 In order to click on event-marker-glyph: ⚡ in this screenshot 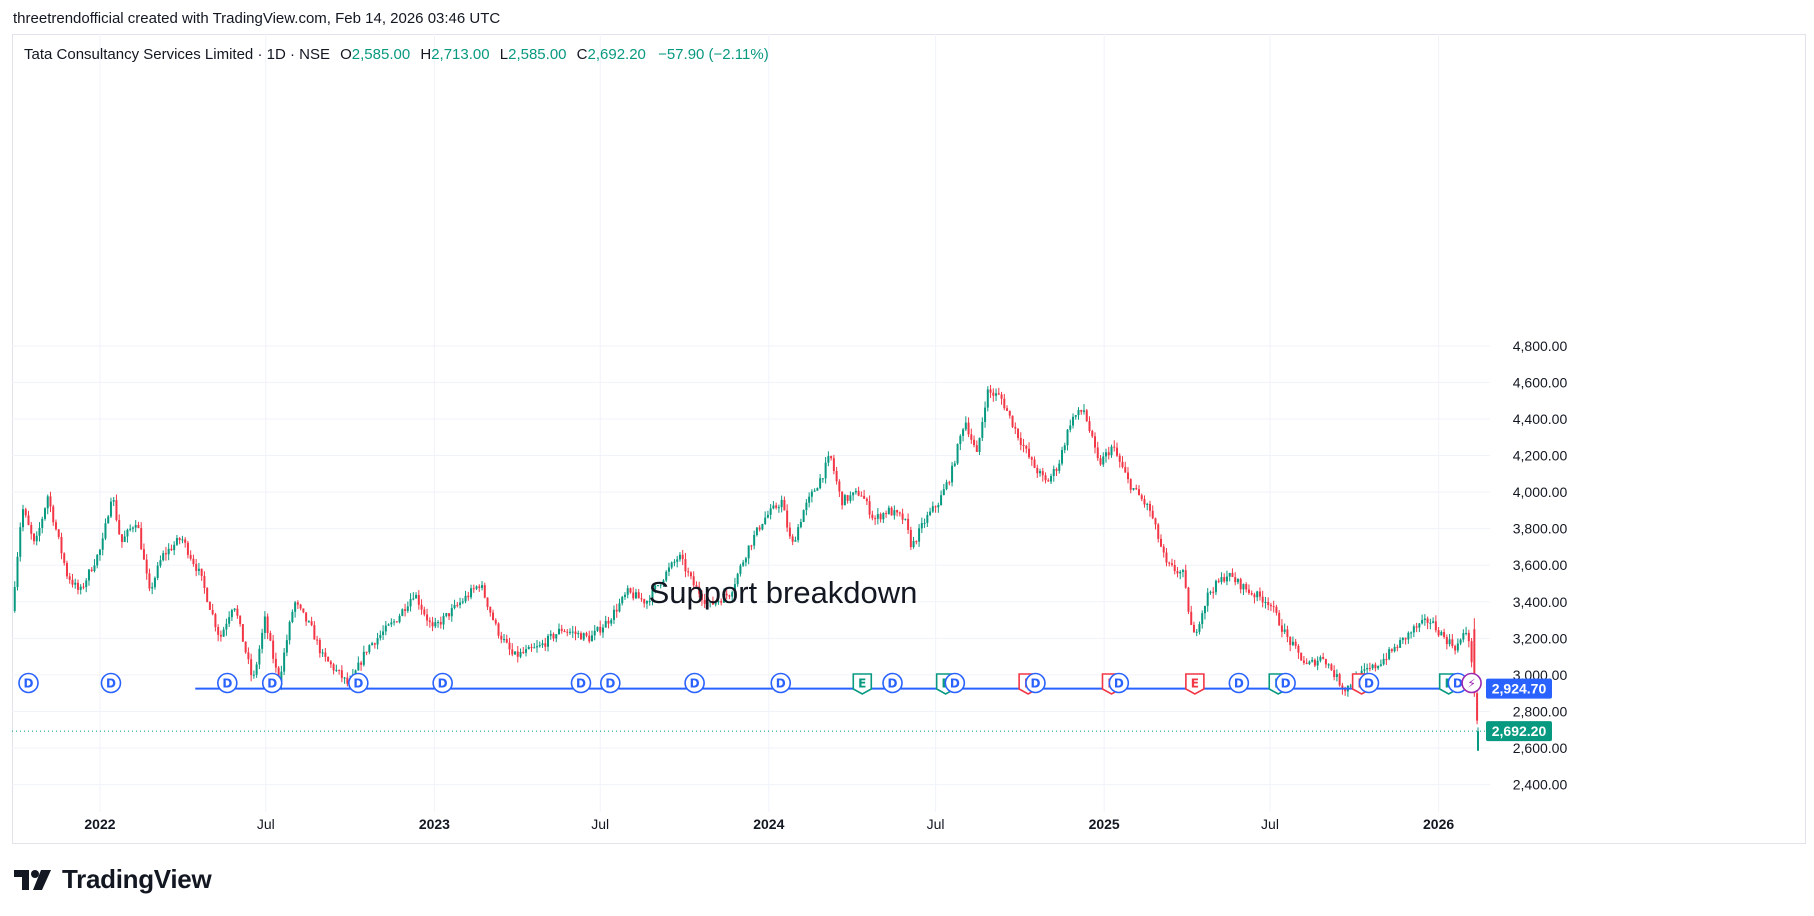, I will do `click(1471, 684)`.